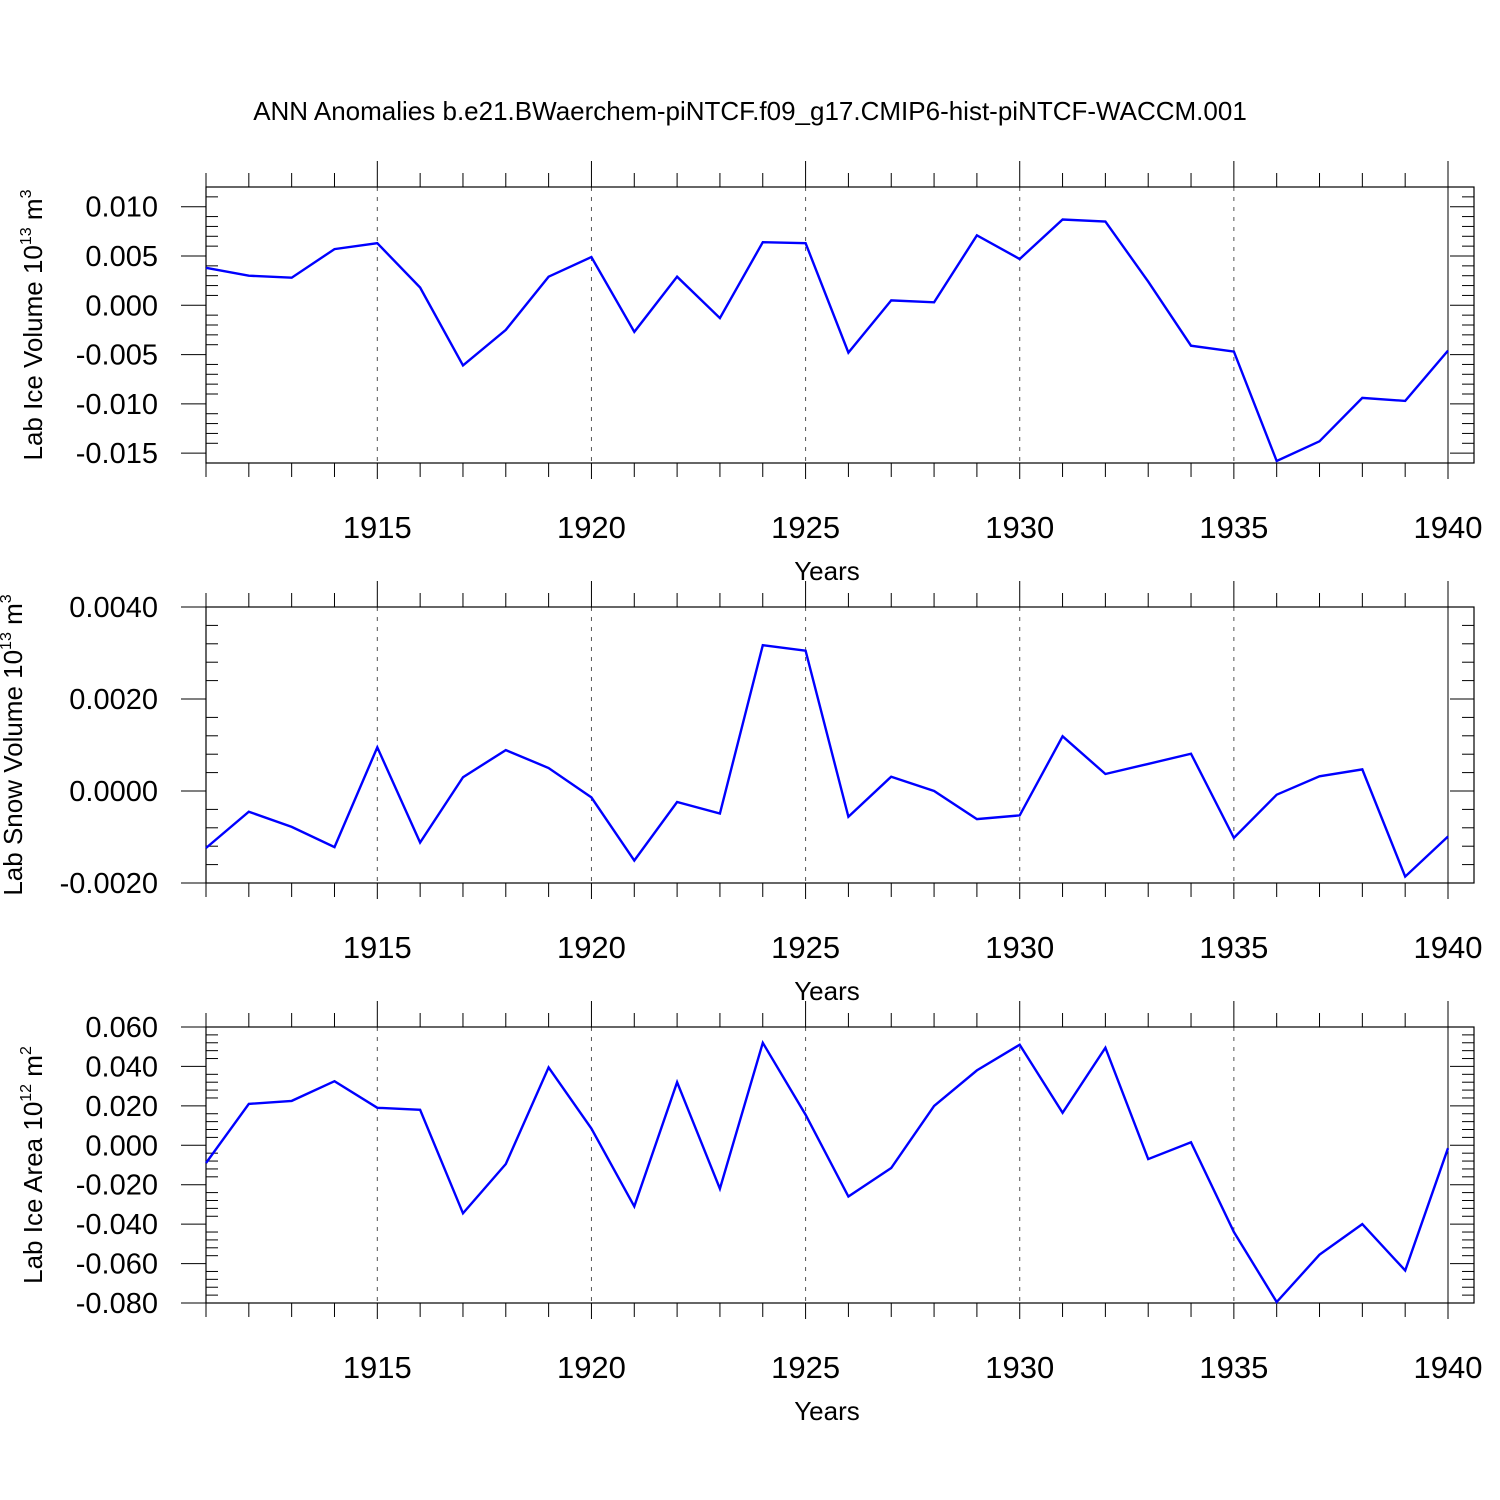 The height and width of the screenshot is (1500, 1500). Describe the element at coordinates (33, 1193) in the screenshot. I see `y-axis-label-text: Lab Ice Area 10` at that location.